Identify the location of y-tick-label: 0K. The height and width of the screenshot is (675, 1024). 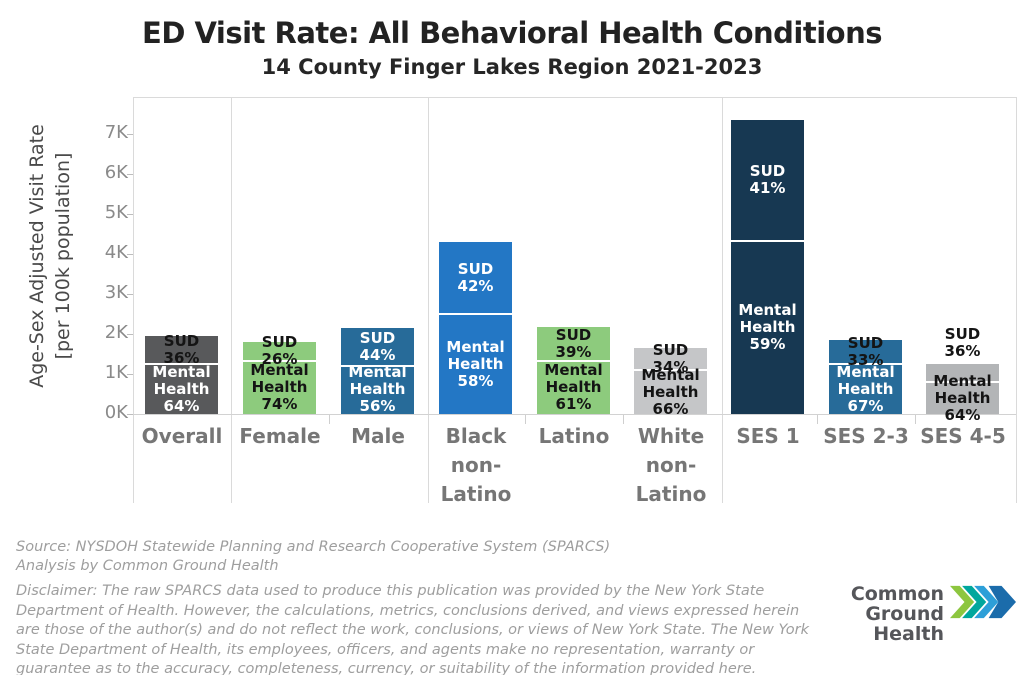
(116, 412).